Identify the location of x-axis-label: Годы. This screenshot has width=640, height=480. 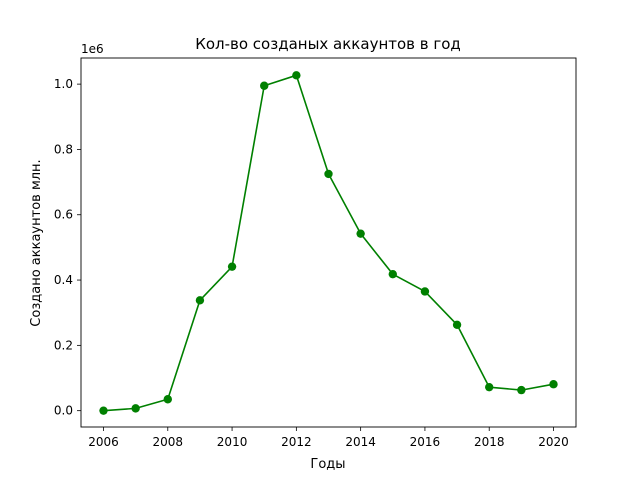
(327, 464).